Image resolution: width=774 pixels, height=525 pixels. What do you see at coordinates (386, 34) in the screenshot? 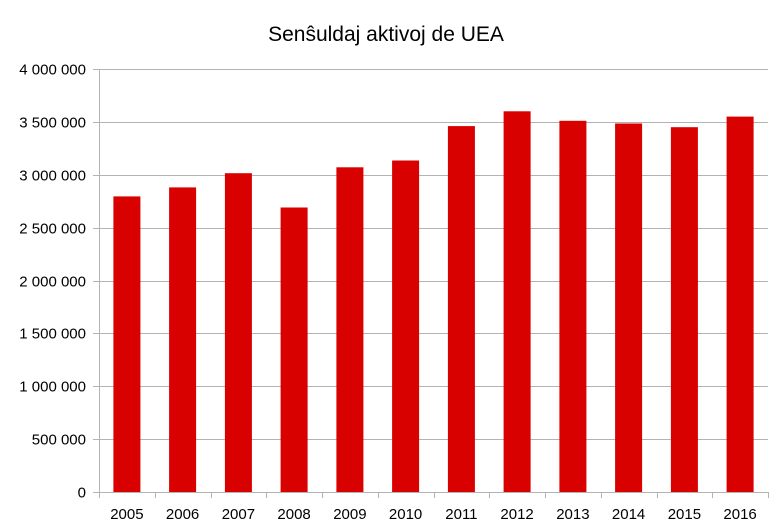
I see `chart-title: Senŝuldaj aktivoj de UEA` at bounding box center [386, 34].